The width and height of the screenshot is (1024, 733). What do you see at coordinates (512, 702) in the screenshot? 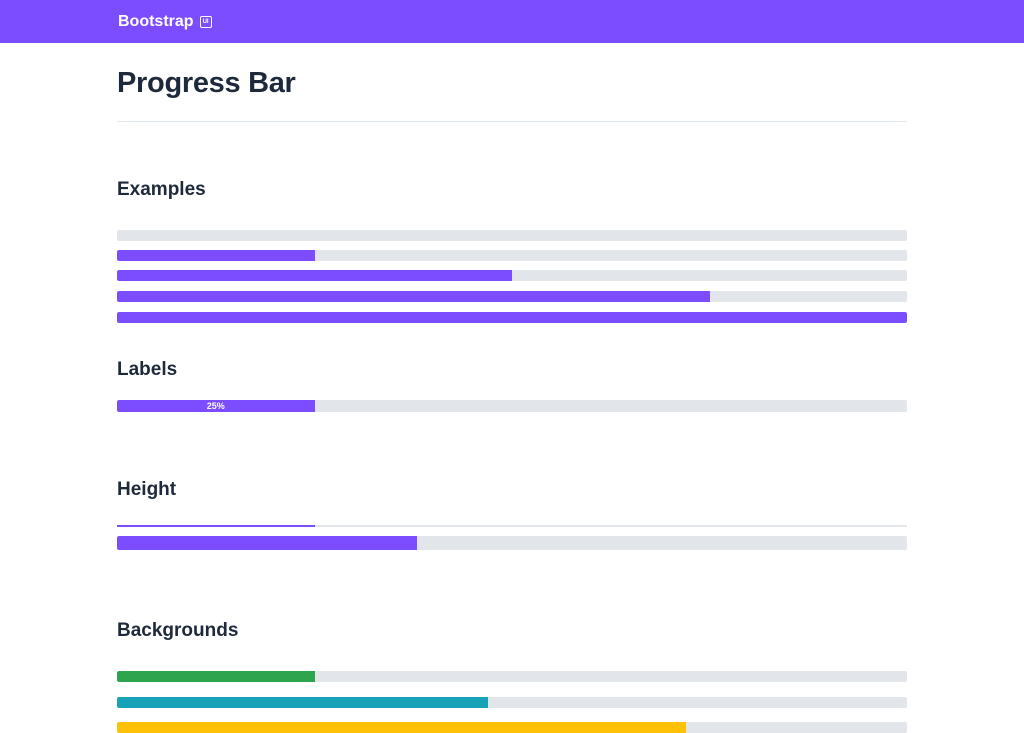
I see `progress-bg-info` at bounding box center [512, 702].